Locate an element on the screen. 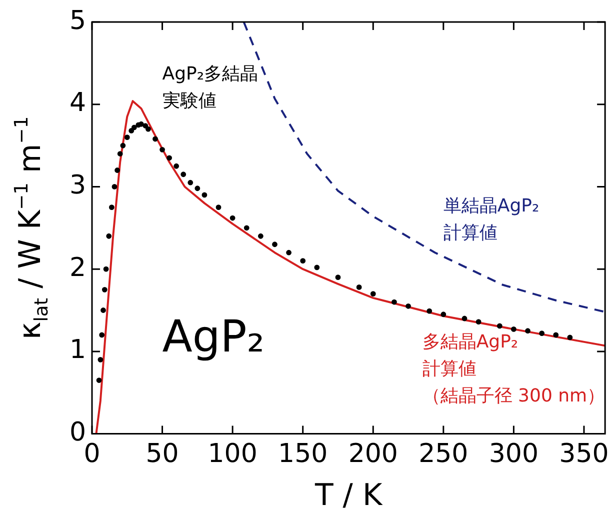  x-axis-title: T / K is located at coordinates (349, 495).